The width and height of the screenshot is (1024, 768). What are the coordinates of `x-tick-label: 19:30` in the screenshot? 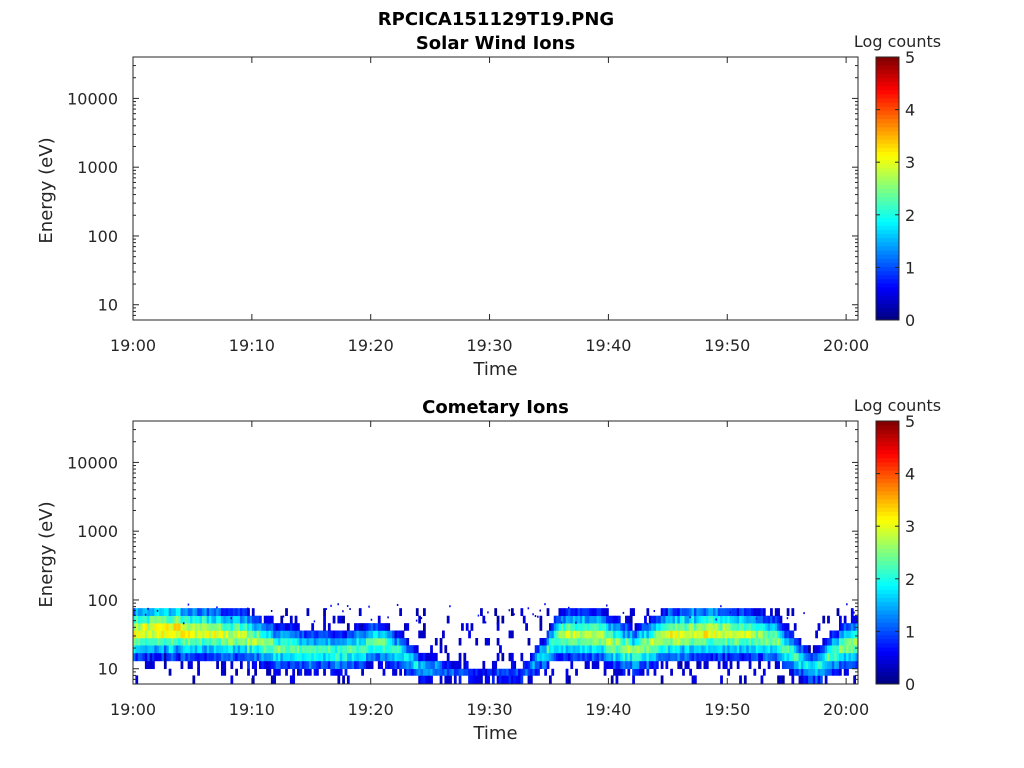 It's located at (490, 345).